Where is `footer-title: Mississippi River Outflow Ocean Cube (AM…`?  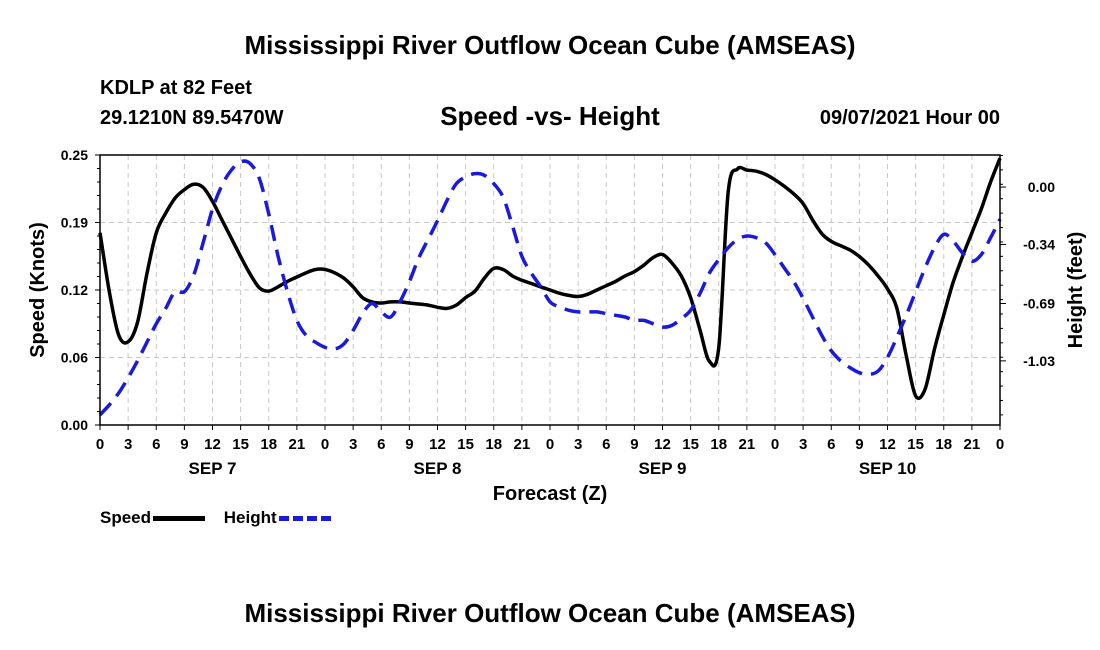
footer-title: Mississippi River Outflow Ocean Cube (AM… is located at coordinates (550, 613).